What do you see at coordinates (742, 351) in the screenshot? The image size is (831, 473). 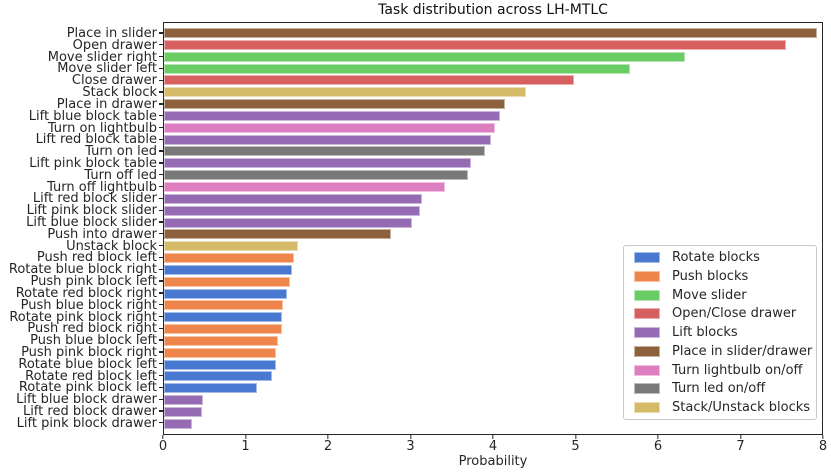 I see `legend-label: Place in slider/drawer` at bounding box center [742, 351].